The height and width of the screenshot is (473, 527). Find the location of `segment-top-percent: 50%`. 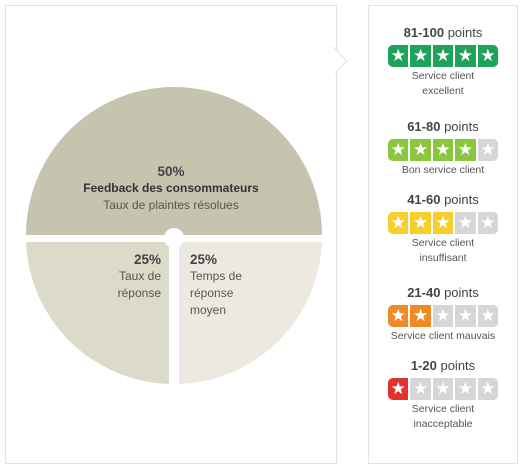

segment-top-percent: 50% is located at coordinates (171, 171).